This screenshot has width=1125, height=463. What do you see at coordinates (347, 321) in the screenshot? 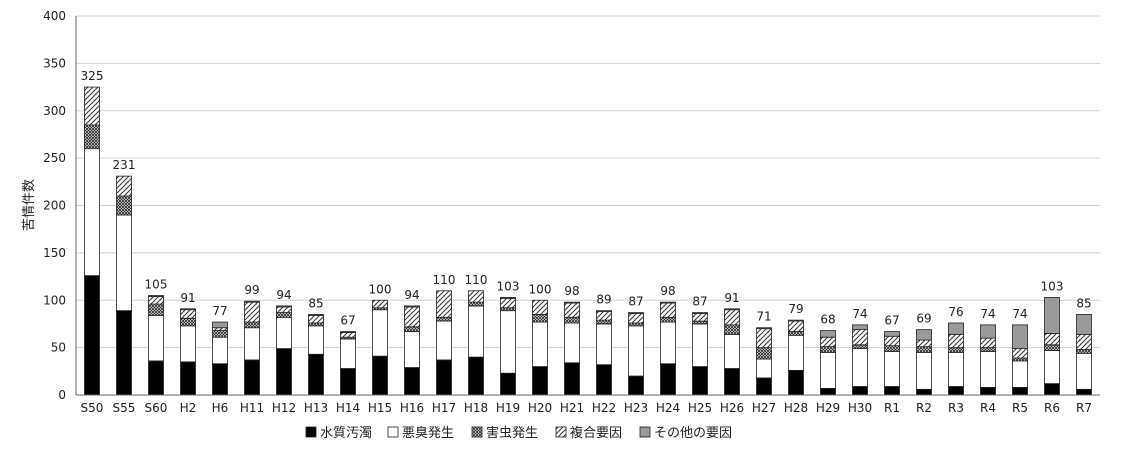
I see `total-value-label: 67` at bounding box center [347, 321].